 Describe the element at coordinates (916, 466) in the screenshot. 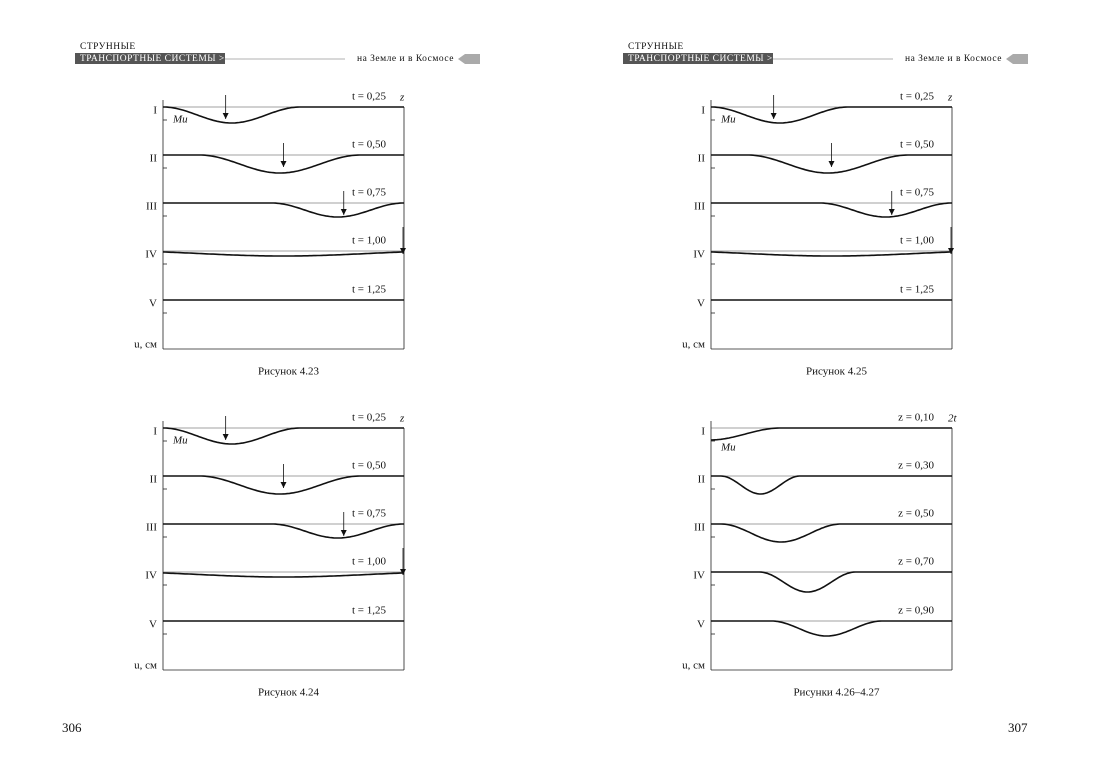

I see `row-param: z = 0,30` at that location.